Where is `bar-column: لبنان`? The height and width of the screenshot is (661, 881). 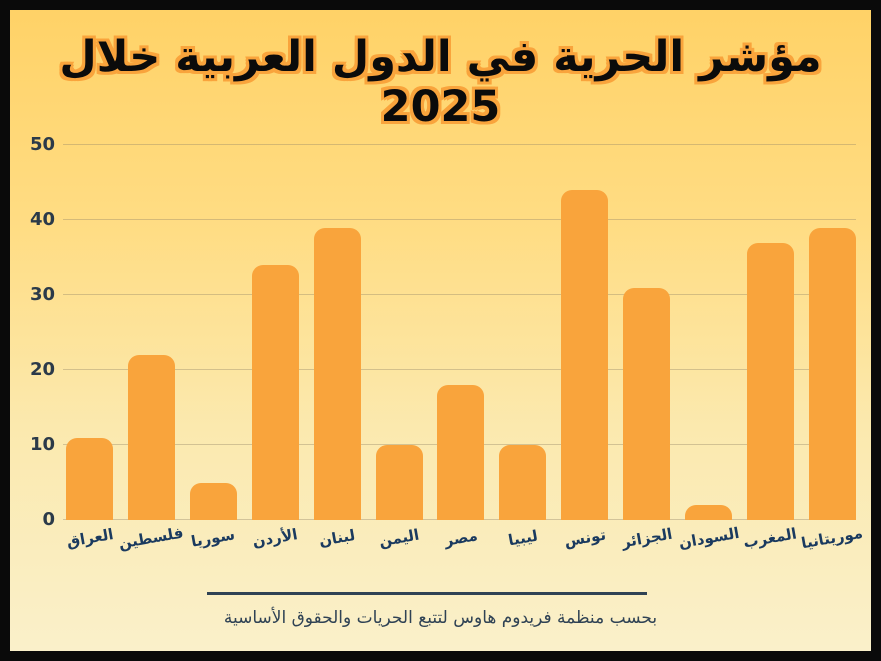 bar-column: لبنان is located at coordinates (337, 347).